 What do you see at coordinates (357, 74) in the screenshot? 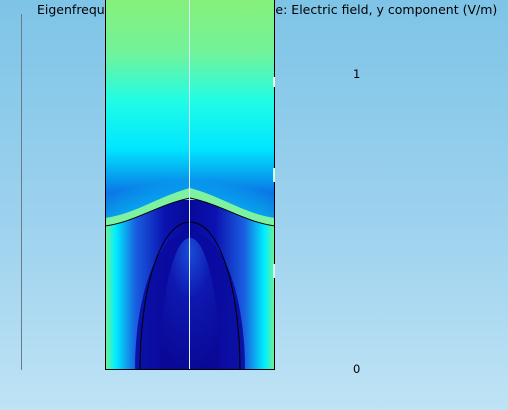
I see `scale-max-label: 1` at bounding box center [357, 74].